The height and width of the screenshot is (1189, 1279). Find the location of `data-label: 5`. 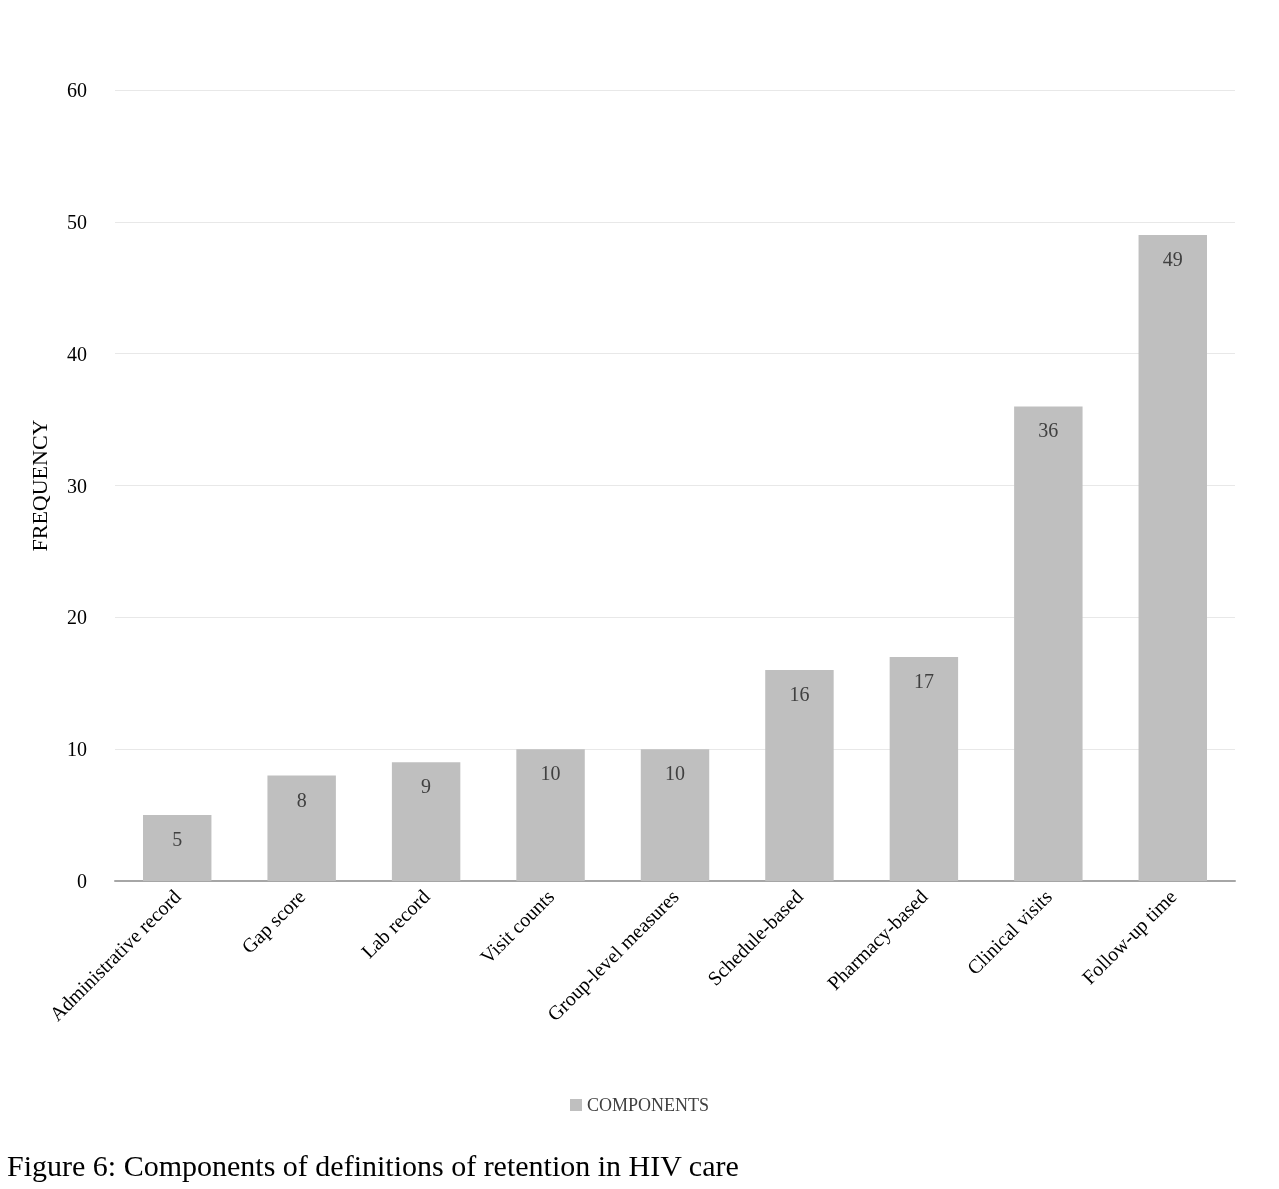

data-label: 5 is located at coordinates (177, 839).